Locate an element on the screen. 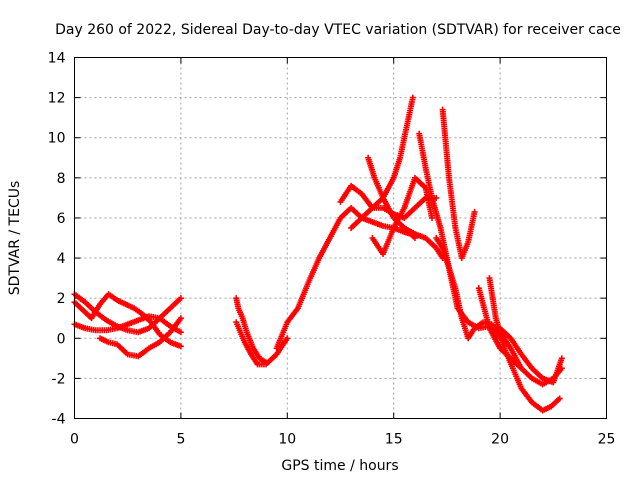  x-tick-label: 25 is located at coordinates (607, 440).